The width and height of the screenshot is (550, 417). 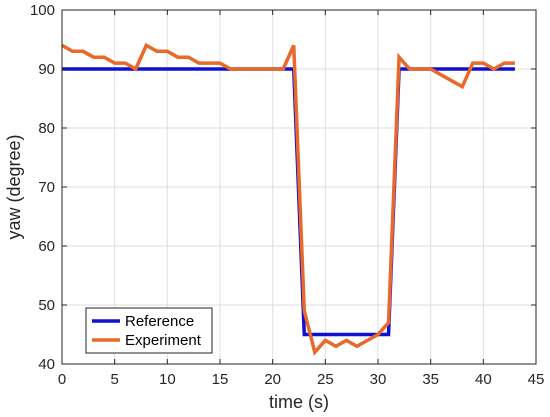 What do you see at coordinates (46, 187) in the screenshot?
I see `y-tick-label: 70` at bounding box center [46, 187].